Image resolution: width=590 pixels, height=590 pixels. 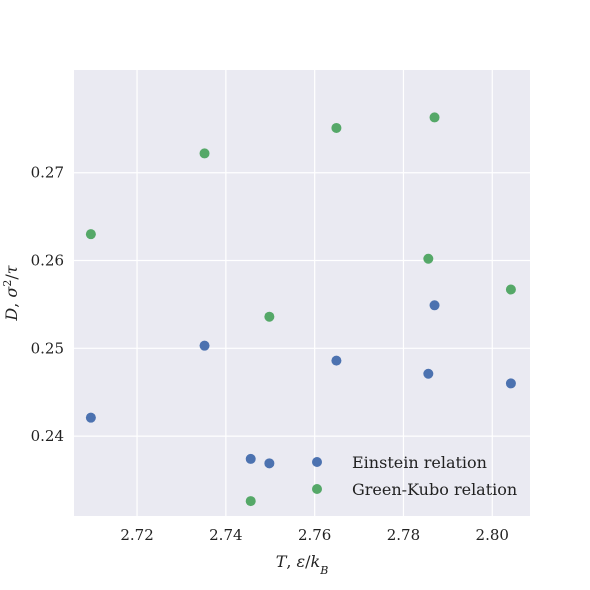 What do you see at coordinates (403, 535) in the screenshot?
I see `x-tick-label: 2.78` at bounding box center [403, 535].